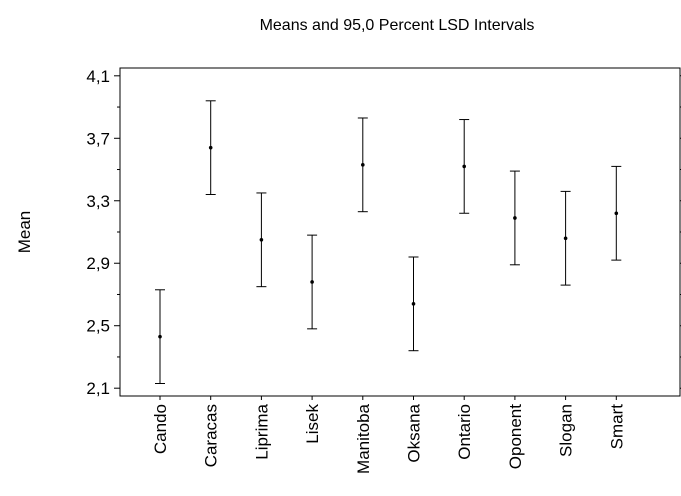  What do you see at coordinates (211, 435) in the screenshot?
I see `x-tick-label-caracas: Caracas` at bounding box center [211, 435].